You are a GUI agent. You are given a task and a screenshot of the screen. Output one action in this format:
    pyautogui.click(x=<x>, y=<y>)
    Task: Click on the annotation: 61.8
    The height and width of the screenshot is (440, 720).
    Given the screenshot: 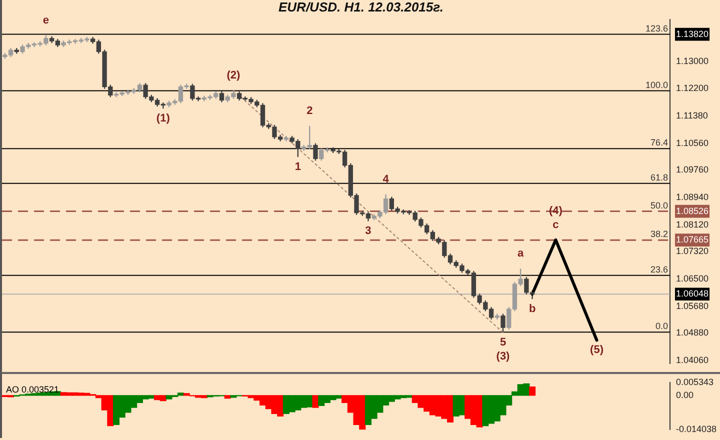 What is the action you would take?
    pyautogui.click(x=659, y=177)
    